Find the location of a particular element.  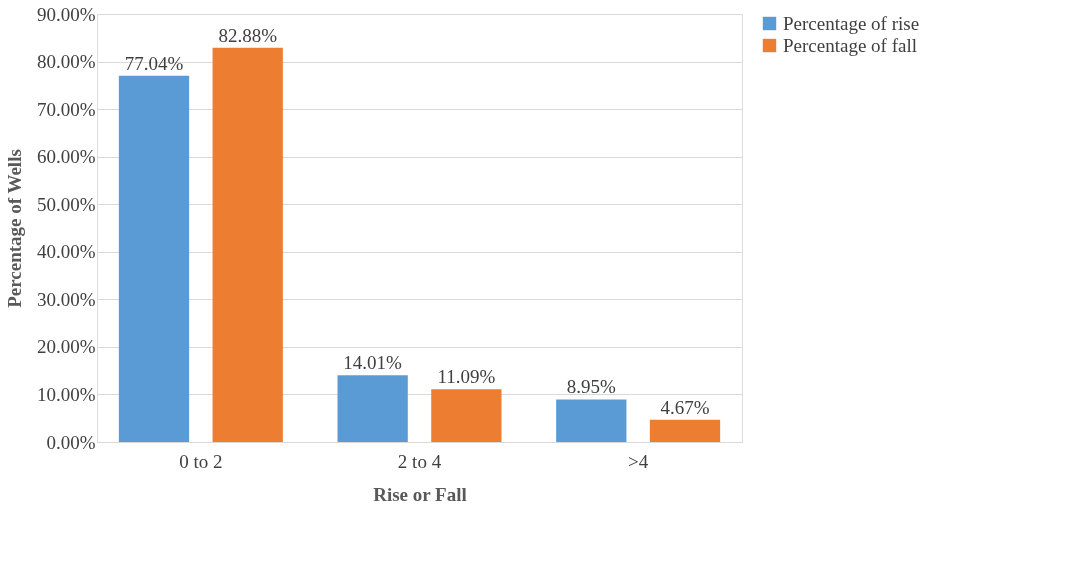

y-axis-title: Percentage of Wells is located at coordinates (14, 228).